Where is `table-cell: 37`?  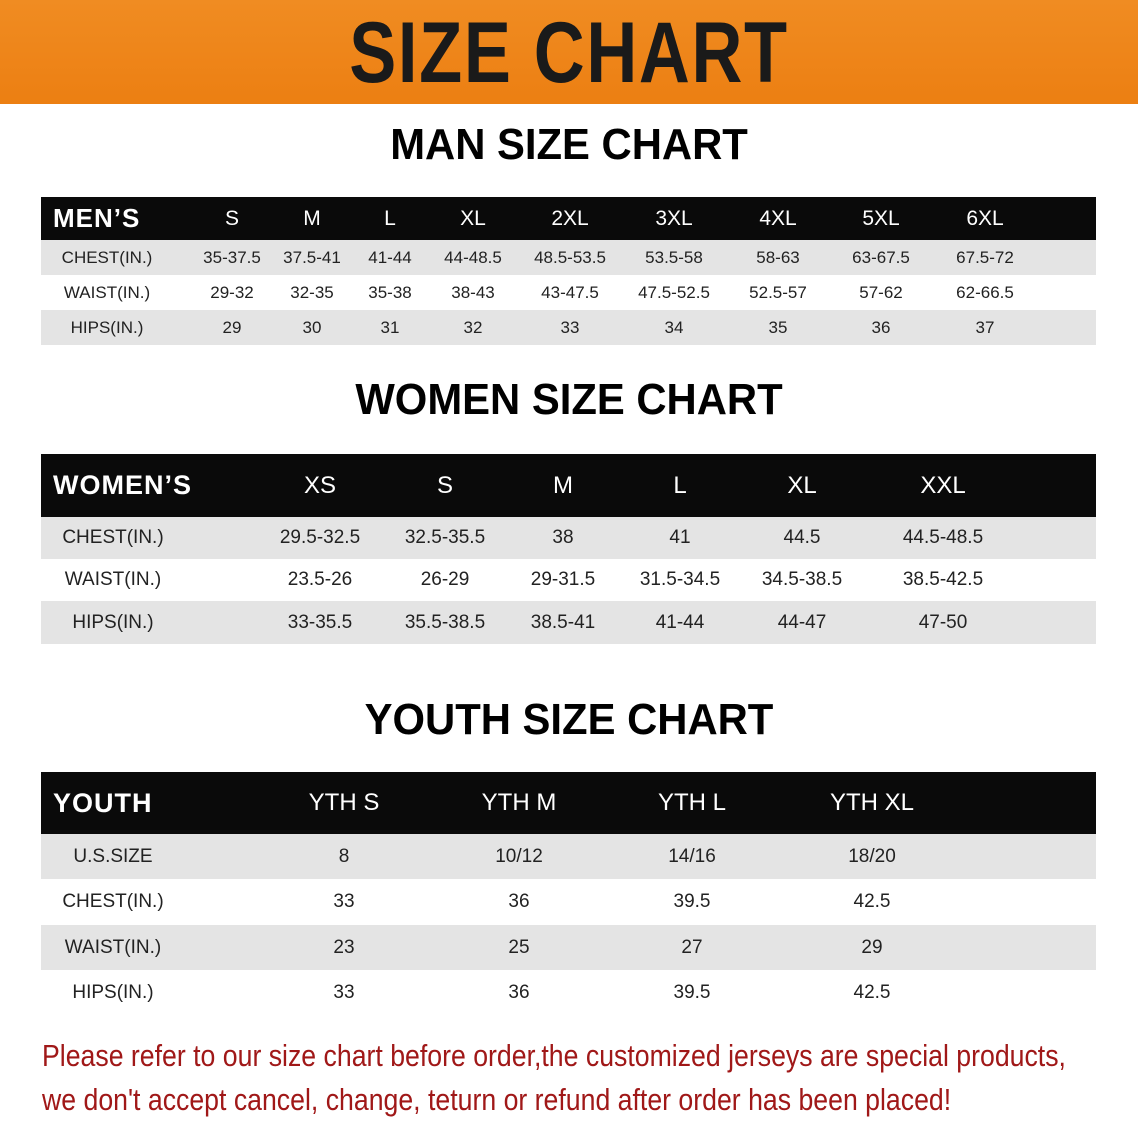 table-cell: 37 is located at coordinates (985, 327).